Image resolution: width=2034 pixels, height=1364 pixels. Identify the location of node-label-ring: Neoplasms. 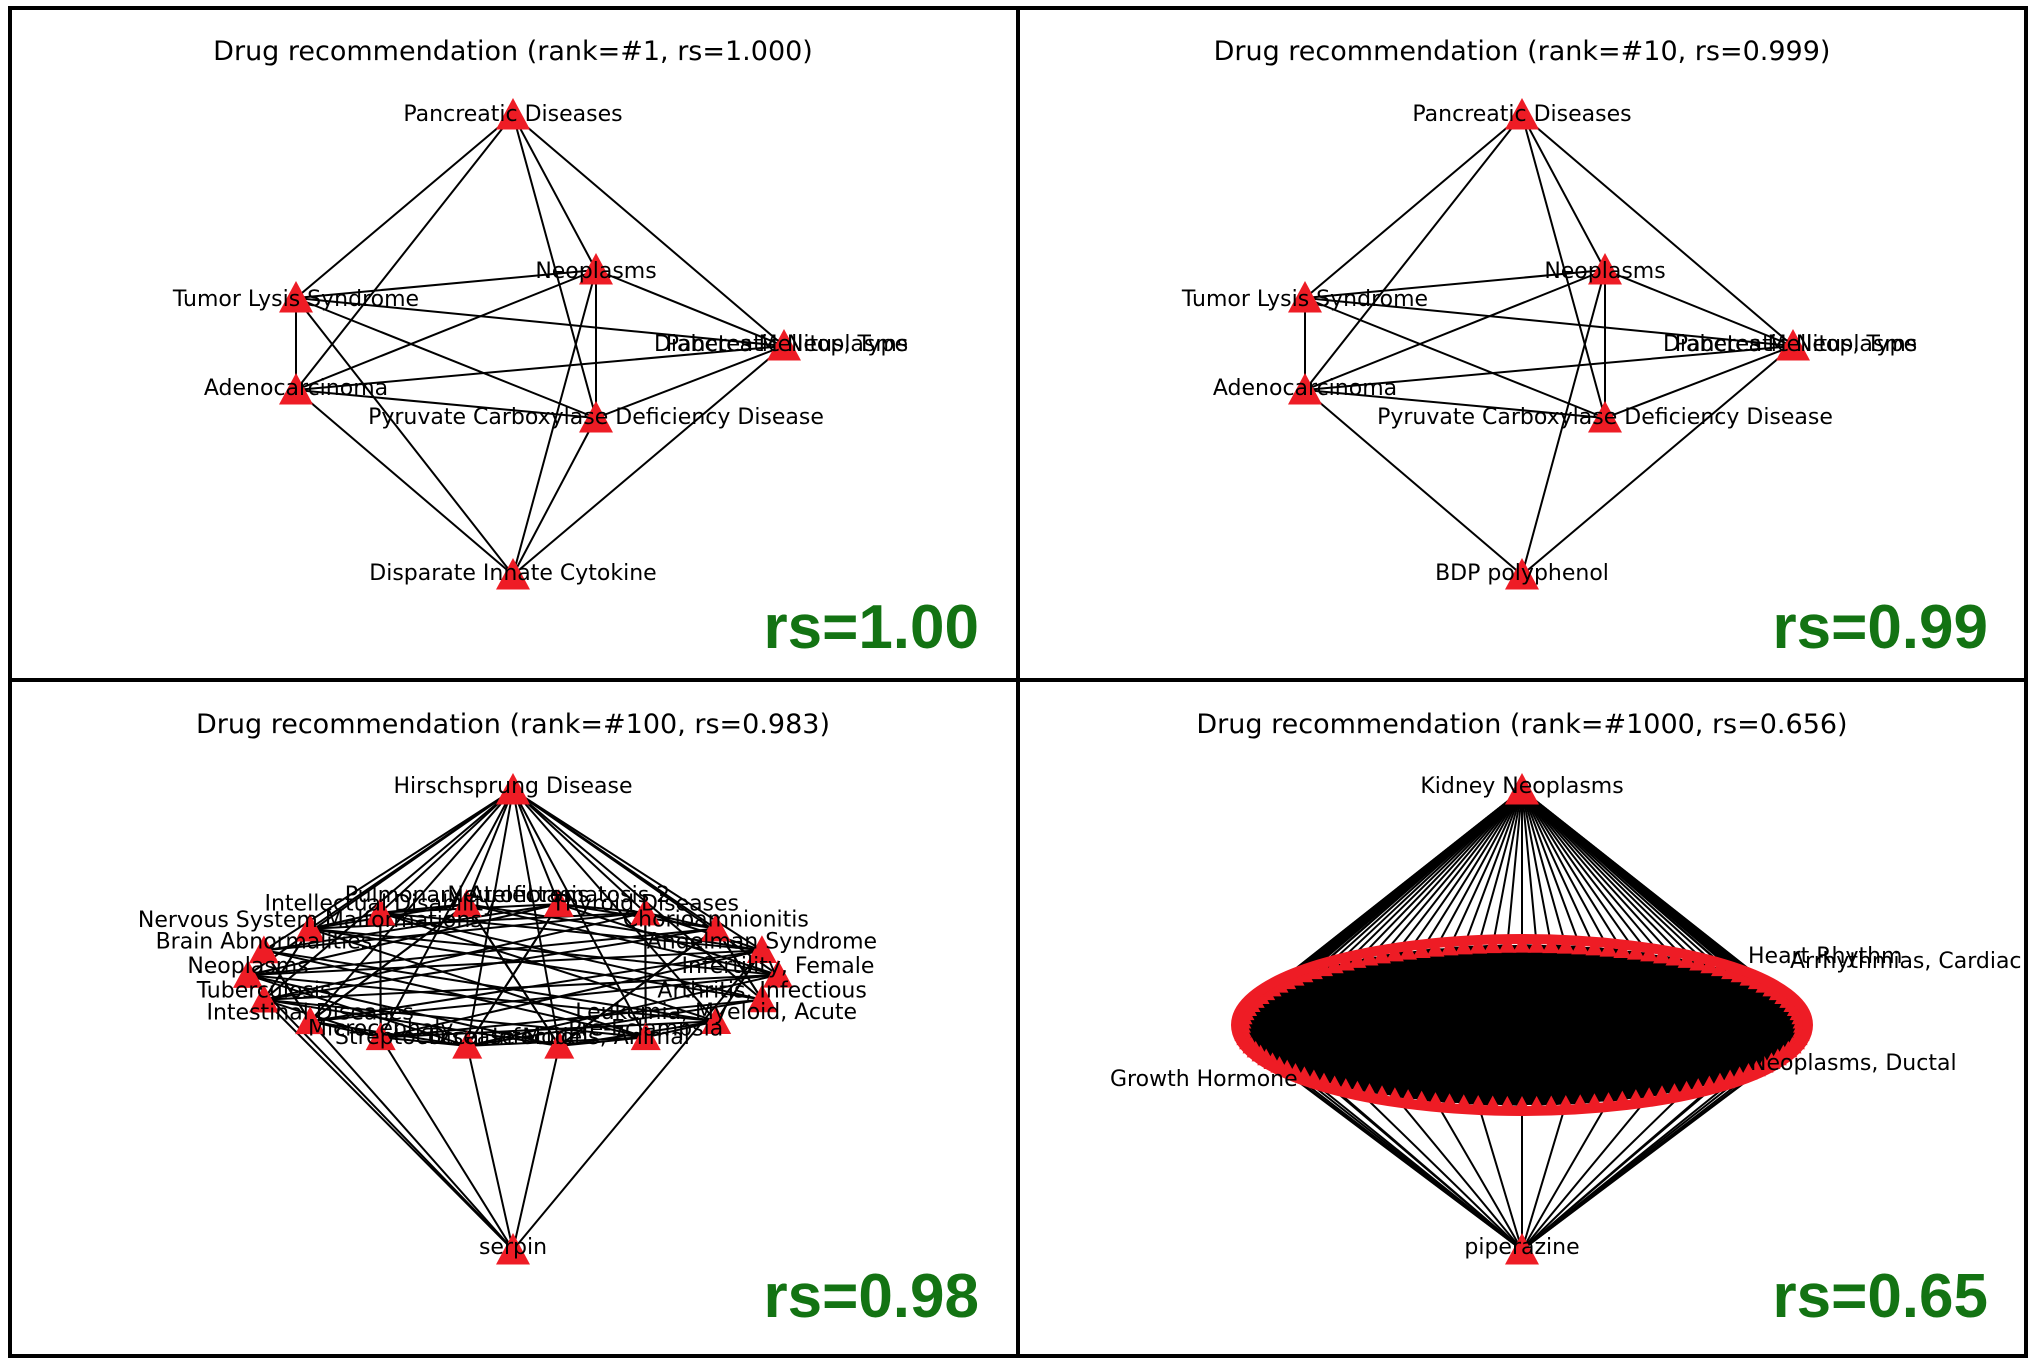
(247, 966).